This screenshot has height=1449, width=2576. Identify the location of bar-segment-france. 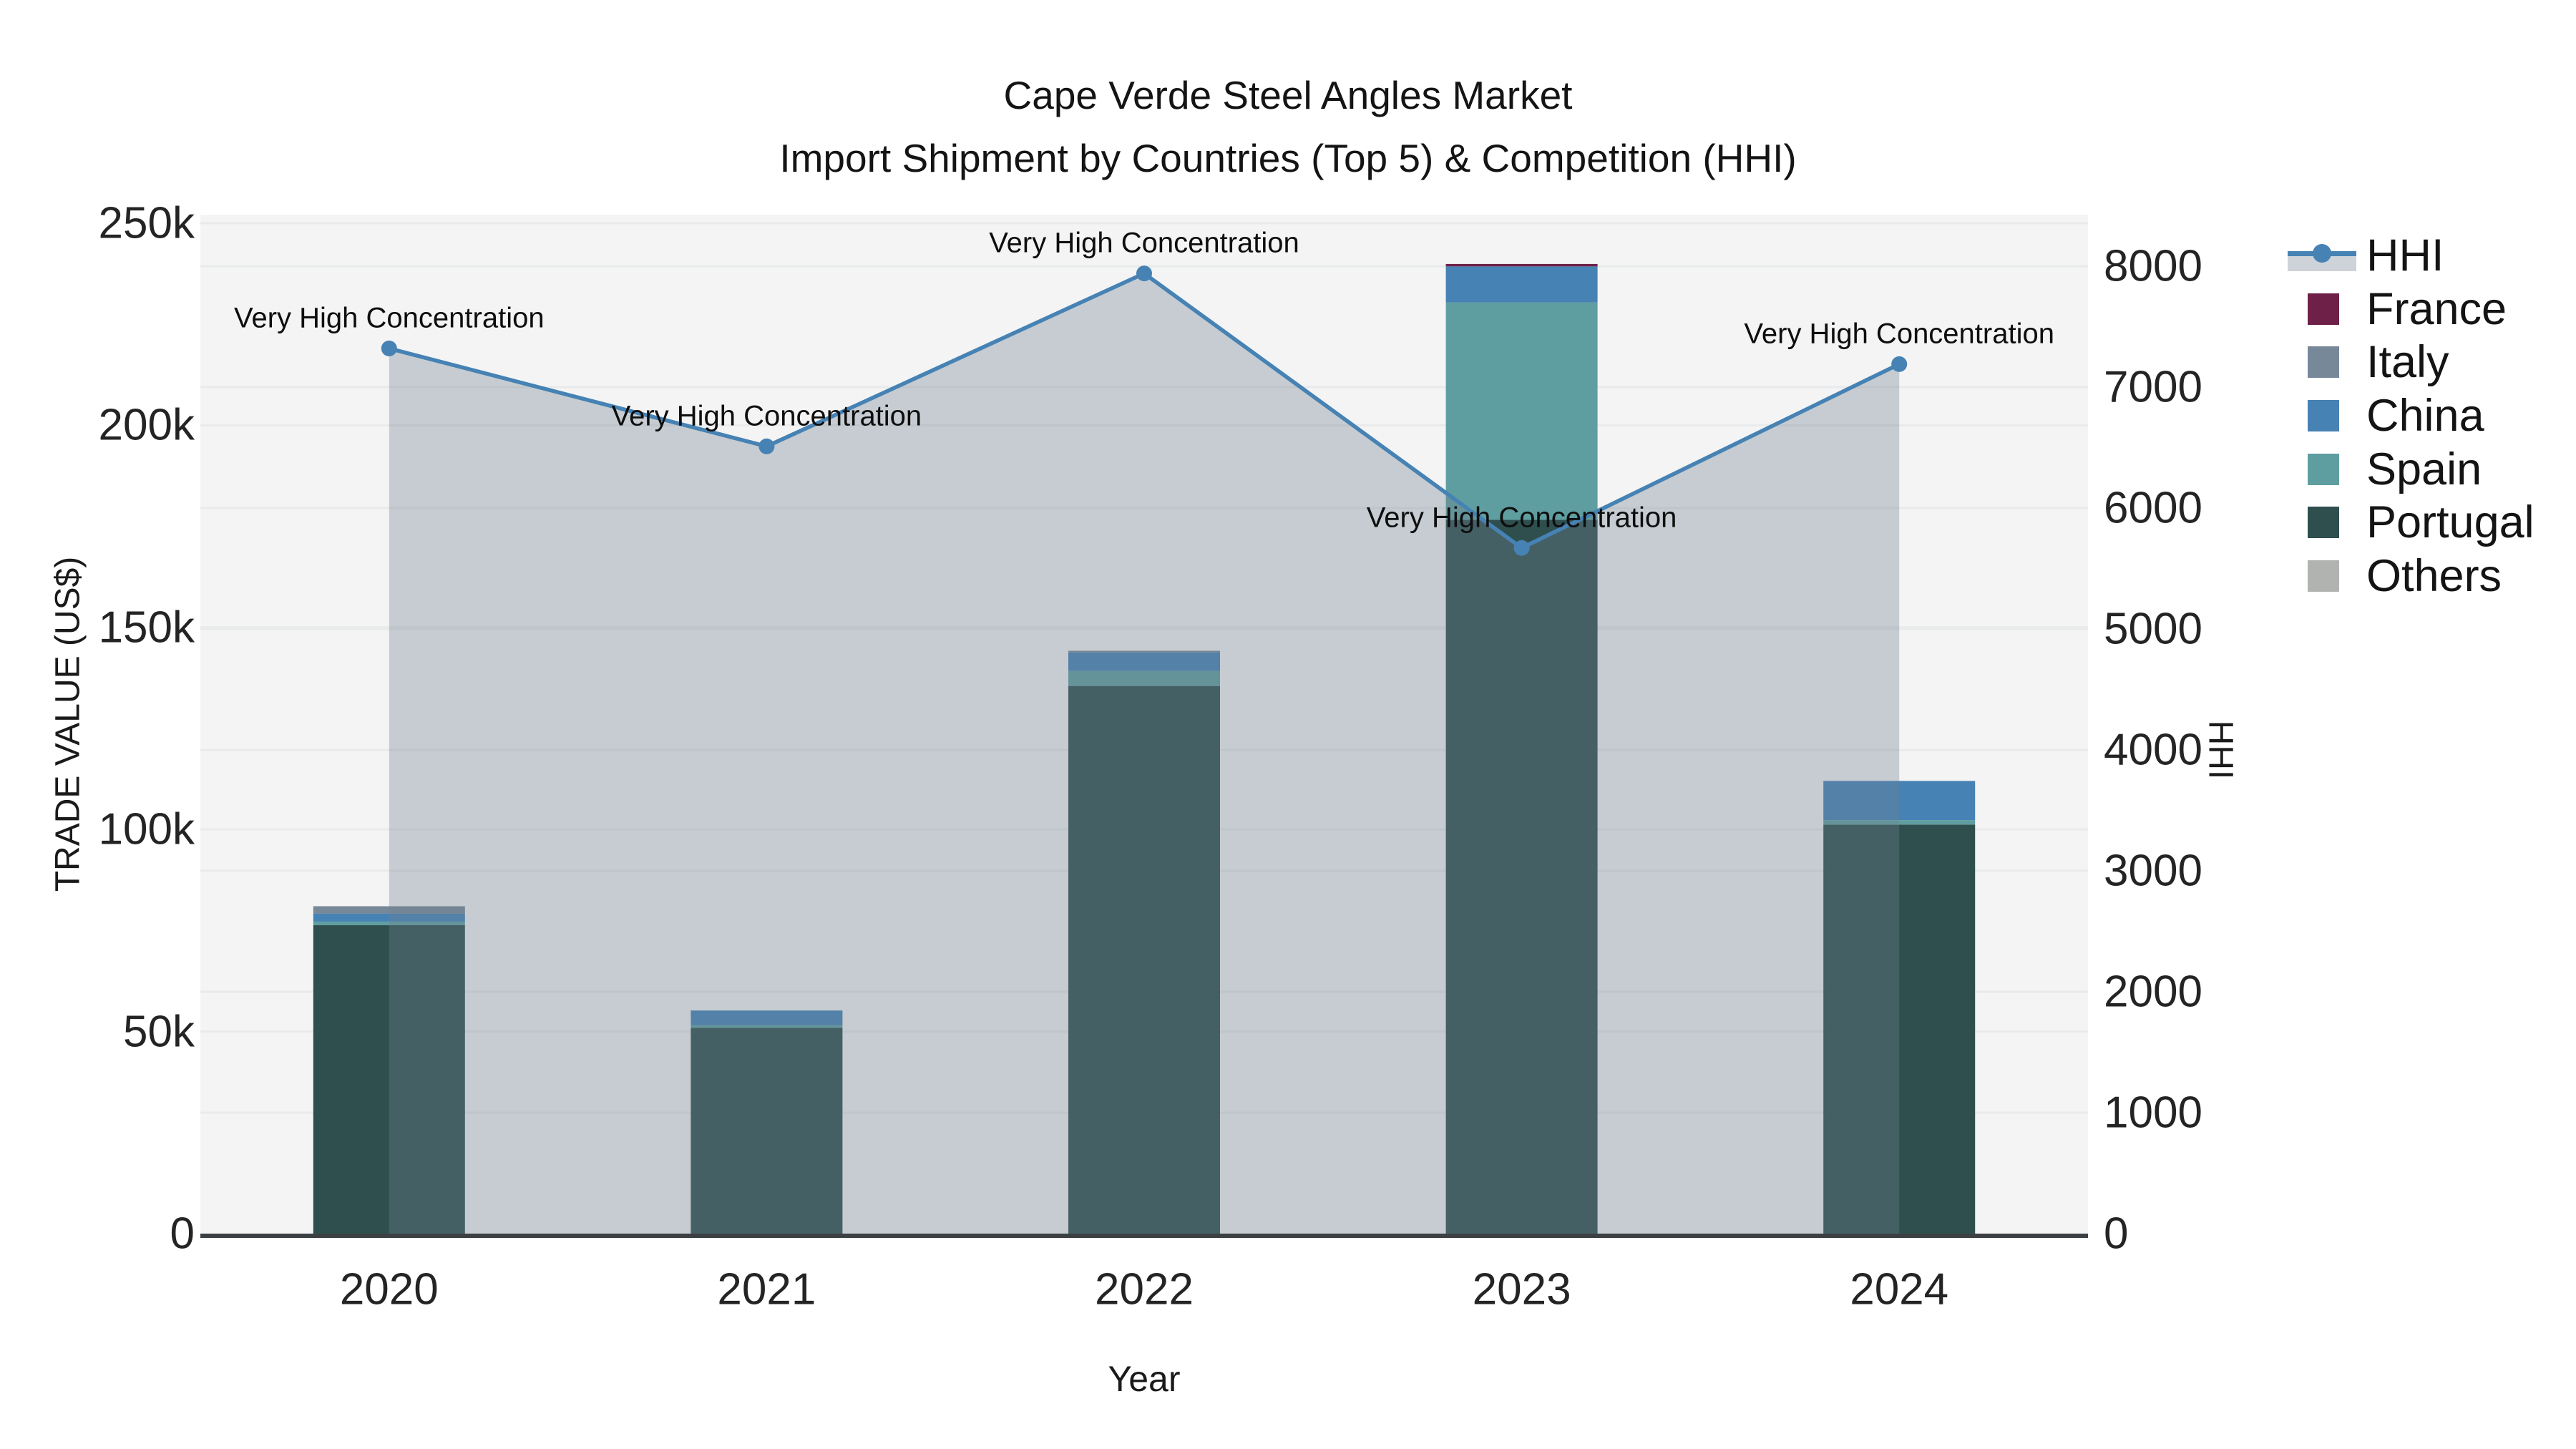
(1521, 265).